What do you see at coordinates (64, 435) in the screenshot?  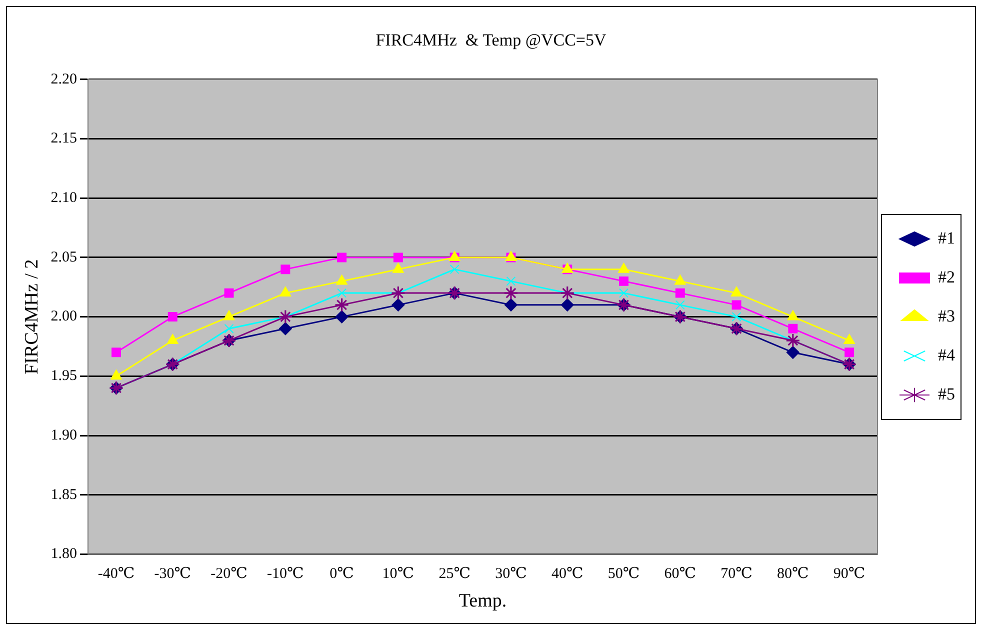 I see `y-tick-label: 1.90` at bounding box center [64, 435].